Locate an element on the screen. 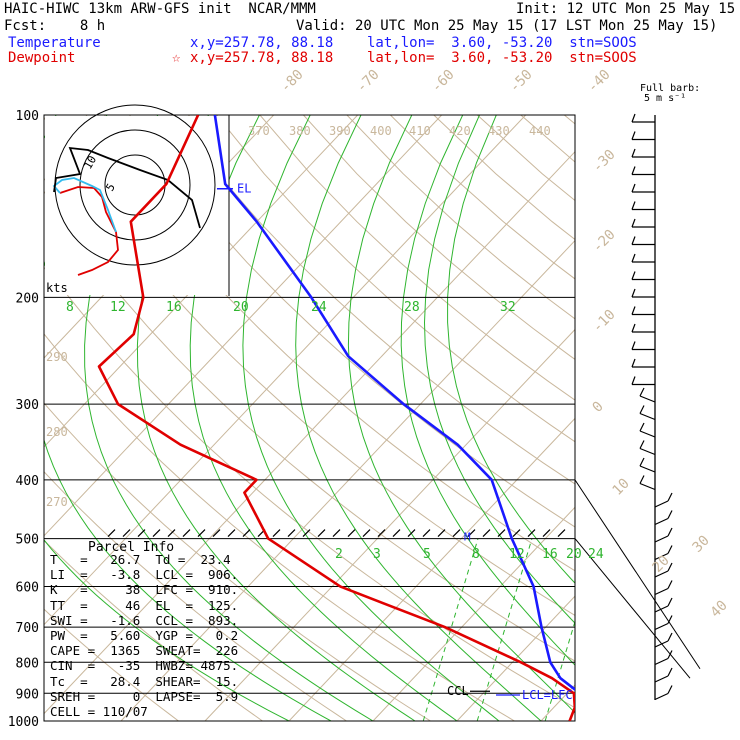  pressure-tick-label: 600 is located at coordinates (27, 588).